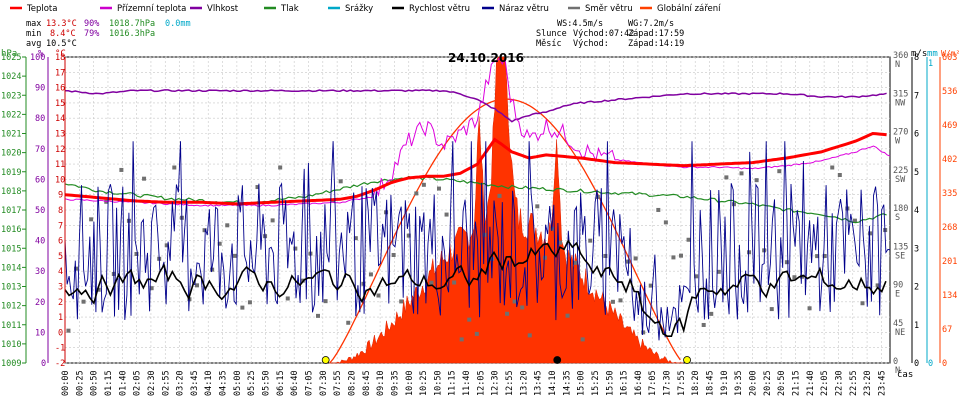 The image size is (966, 400). What do you see at coordinates (580, 24) in the screenshot?
I see `stats-wind-speed: WS:4.5m/s` at bounding box center [580, 24].